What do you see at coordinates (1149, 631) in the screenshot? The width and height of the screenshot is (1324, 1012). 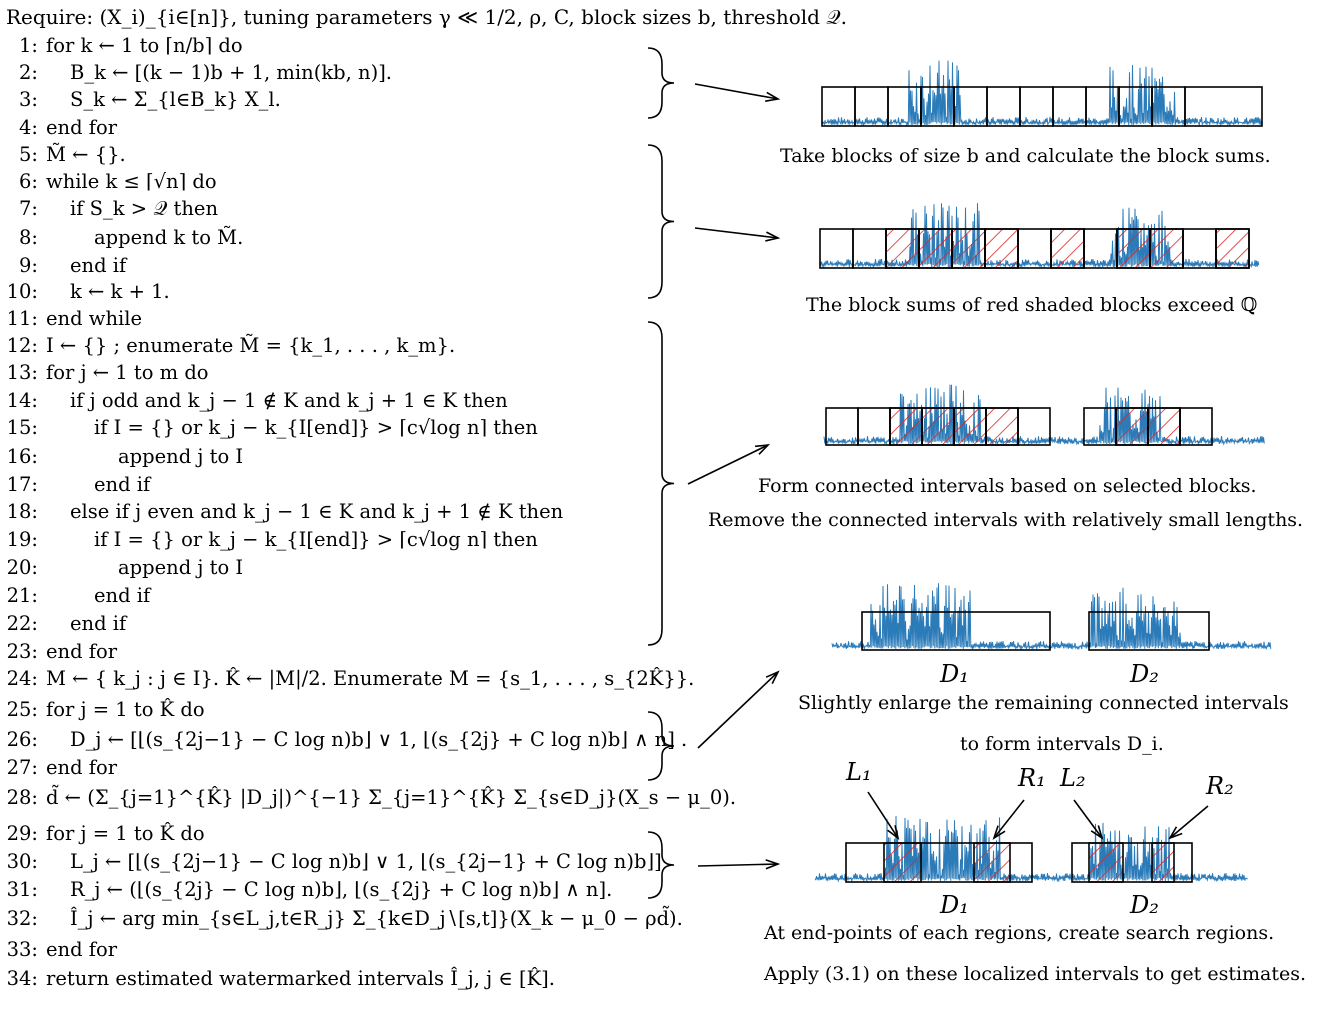 I see `interval-d2-box` at bounding box center [1149, 631].